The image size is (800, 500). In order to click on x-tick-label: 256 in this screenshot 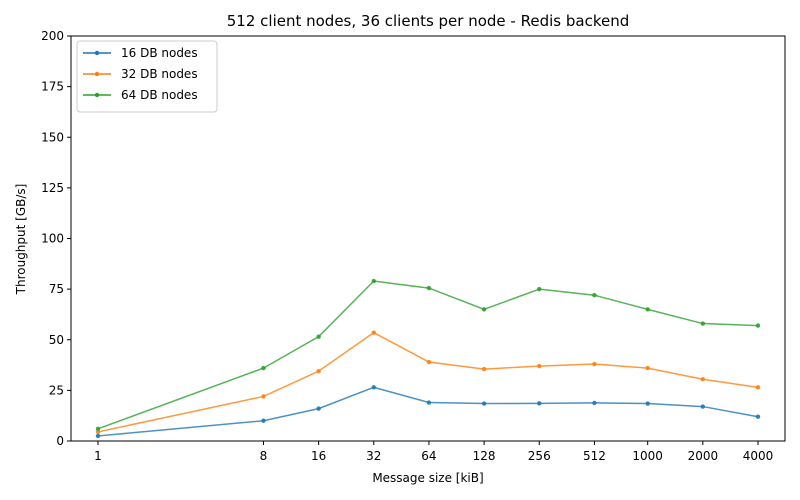, I will do `click(539, 456)`.